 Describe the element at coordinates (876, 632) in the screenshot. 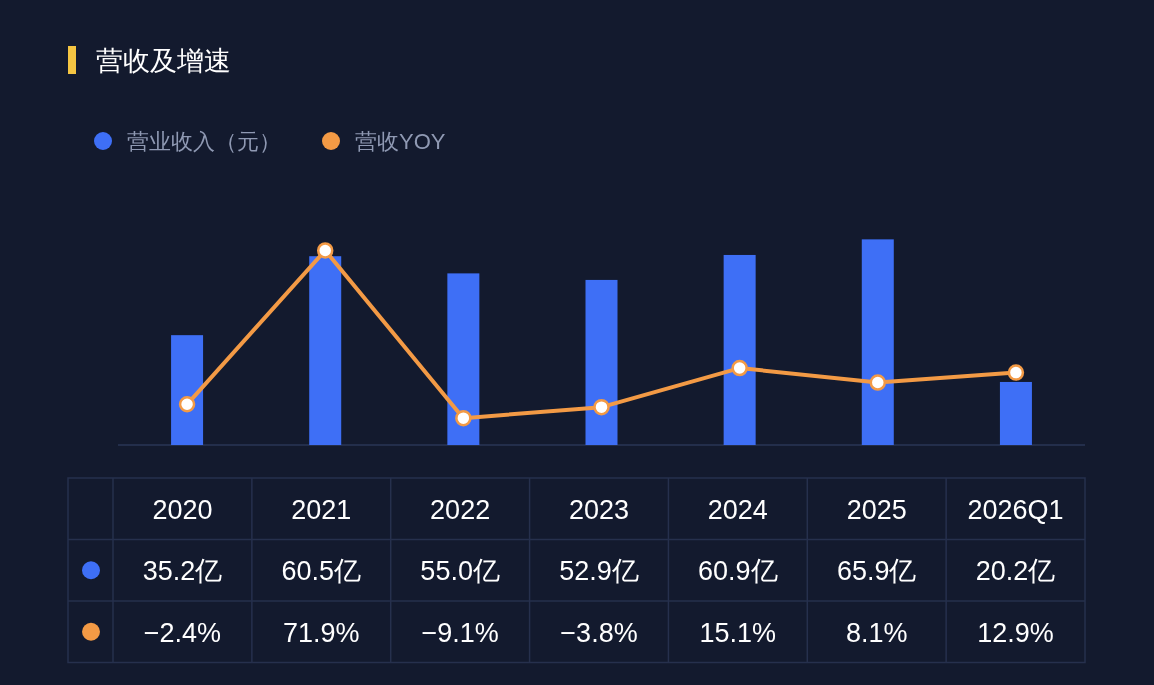

I see `data-label: 8.1%` at that location.